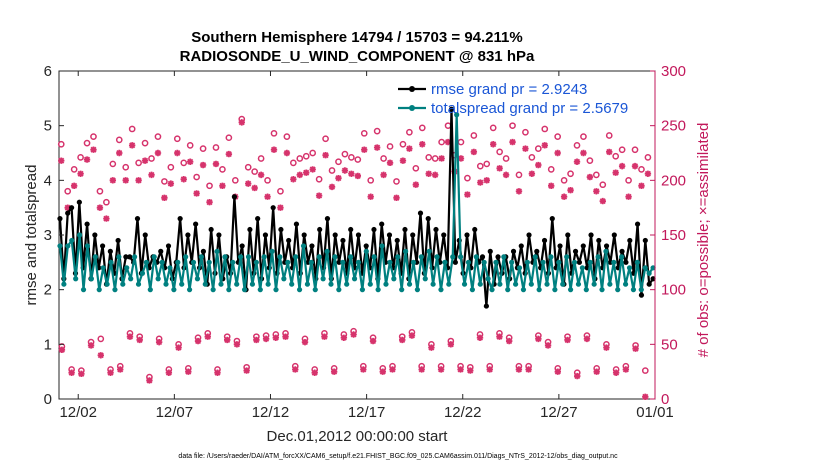 The image size is (830, 470). Describe the element at coordinates (48, 180) in the screenshot. I see `y-tick-label: 4` at that location.